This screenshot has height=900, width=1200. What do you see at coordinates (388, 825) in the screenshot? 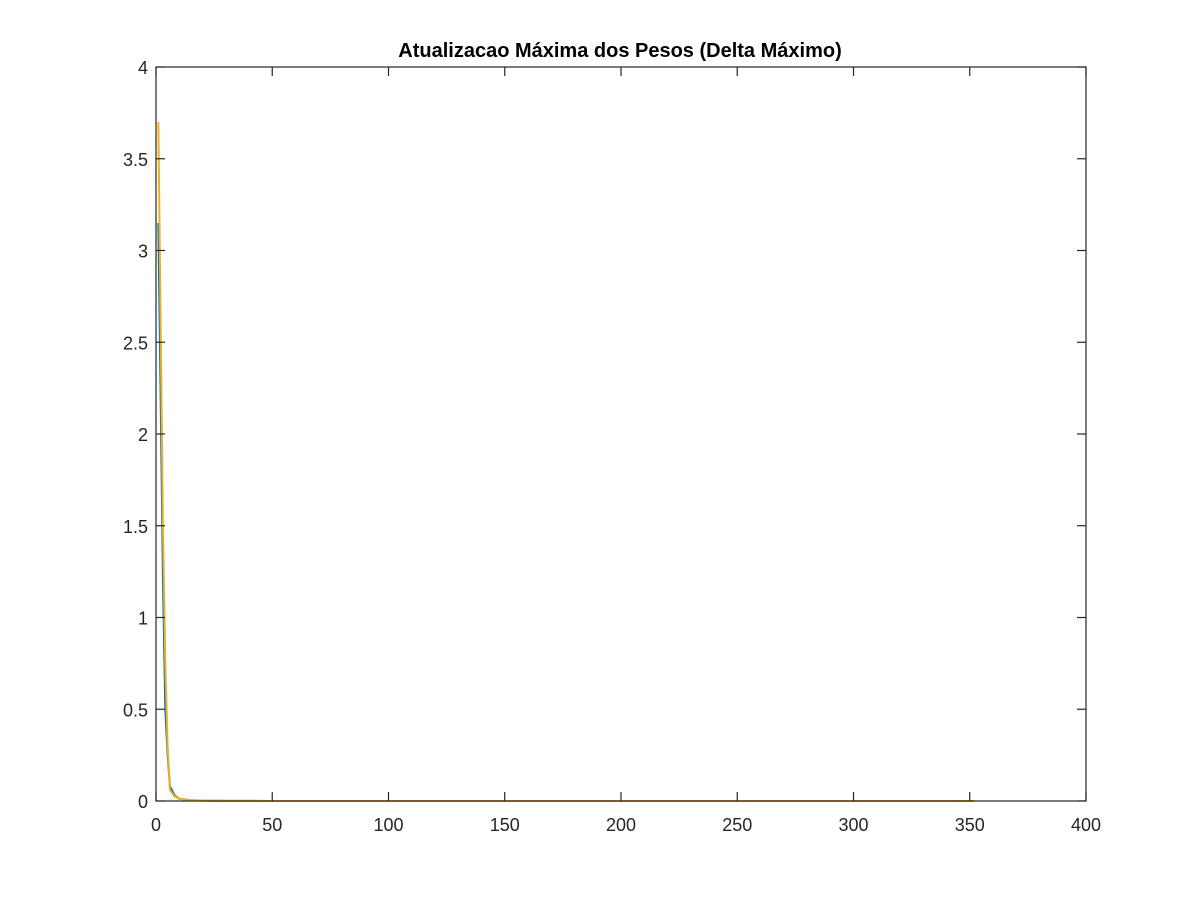
I see `x-tick-label: 100` at bounding box center [388, 825].